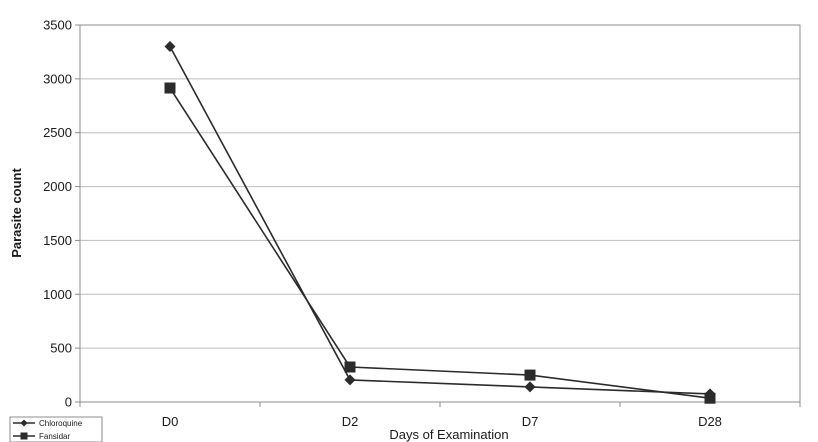 The image size is (818, 442). I want to click on y-axis-title: Parasite count, so click(16, 213).